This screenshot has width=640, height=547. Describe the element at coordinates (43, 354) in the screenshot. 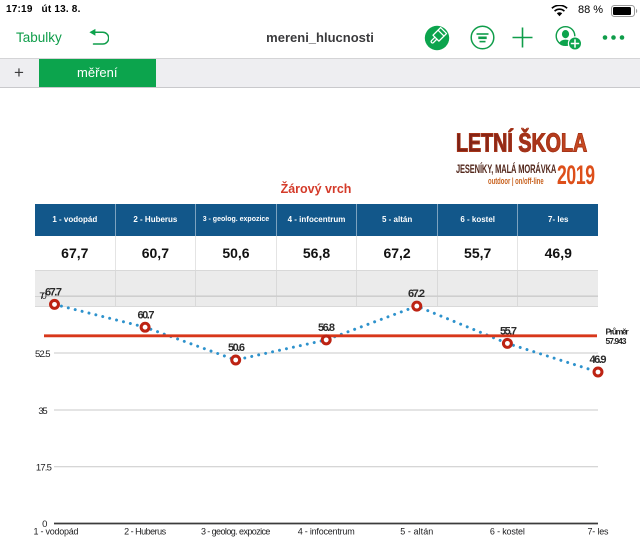

I see `svg-text: 52.5` at that location.